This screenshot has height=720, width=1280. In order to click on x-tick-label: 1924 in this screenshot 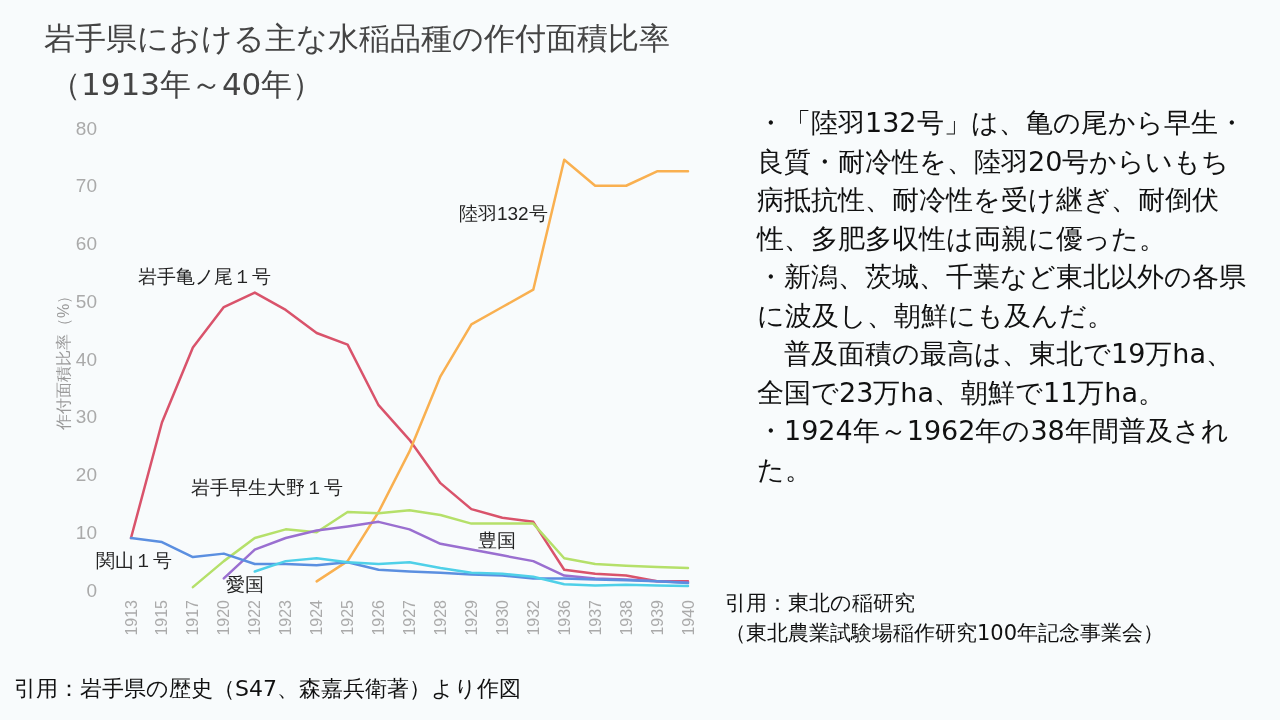, I will do `click(317, 617)`.